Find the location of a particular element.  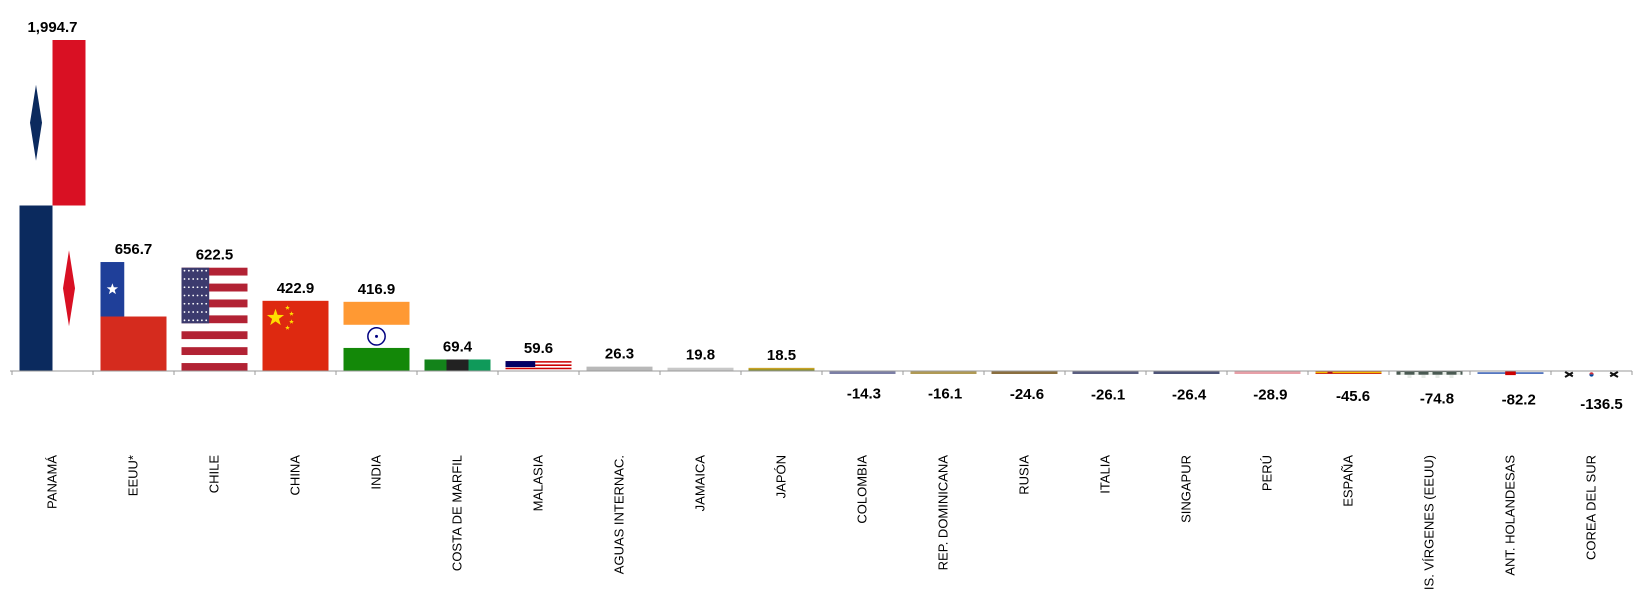

bar-panama is located at coordinates (52, 205).